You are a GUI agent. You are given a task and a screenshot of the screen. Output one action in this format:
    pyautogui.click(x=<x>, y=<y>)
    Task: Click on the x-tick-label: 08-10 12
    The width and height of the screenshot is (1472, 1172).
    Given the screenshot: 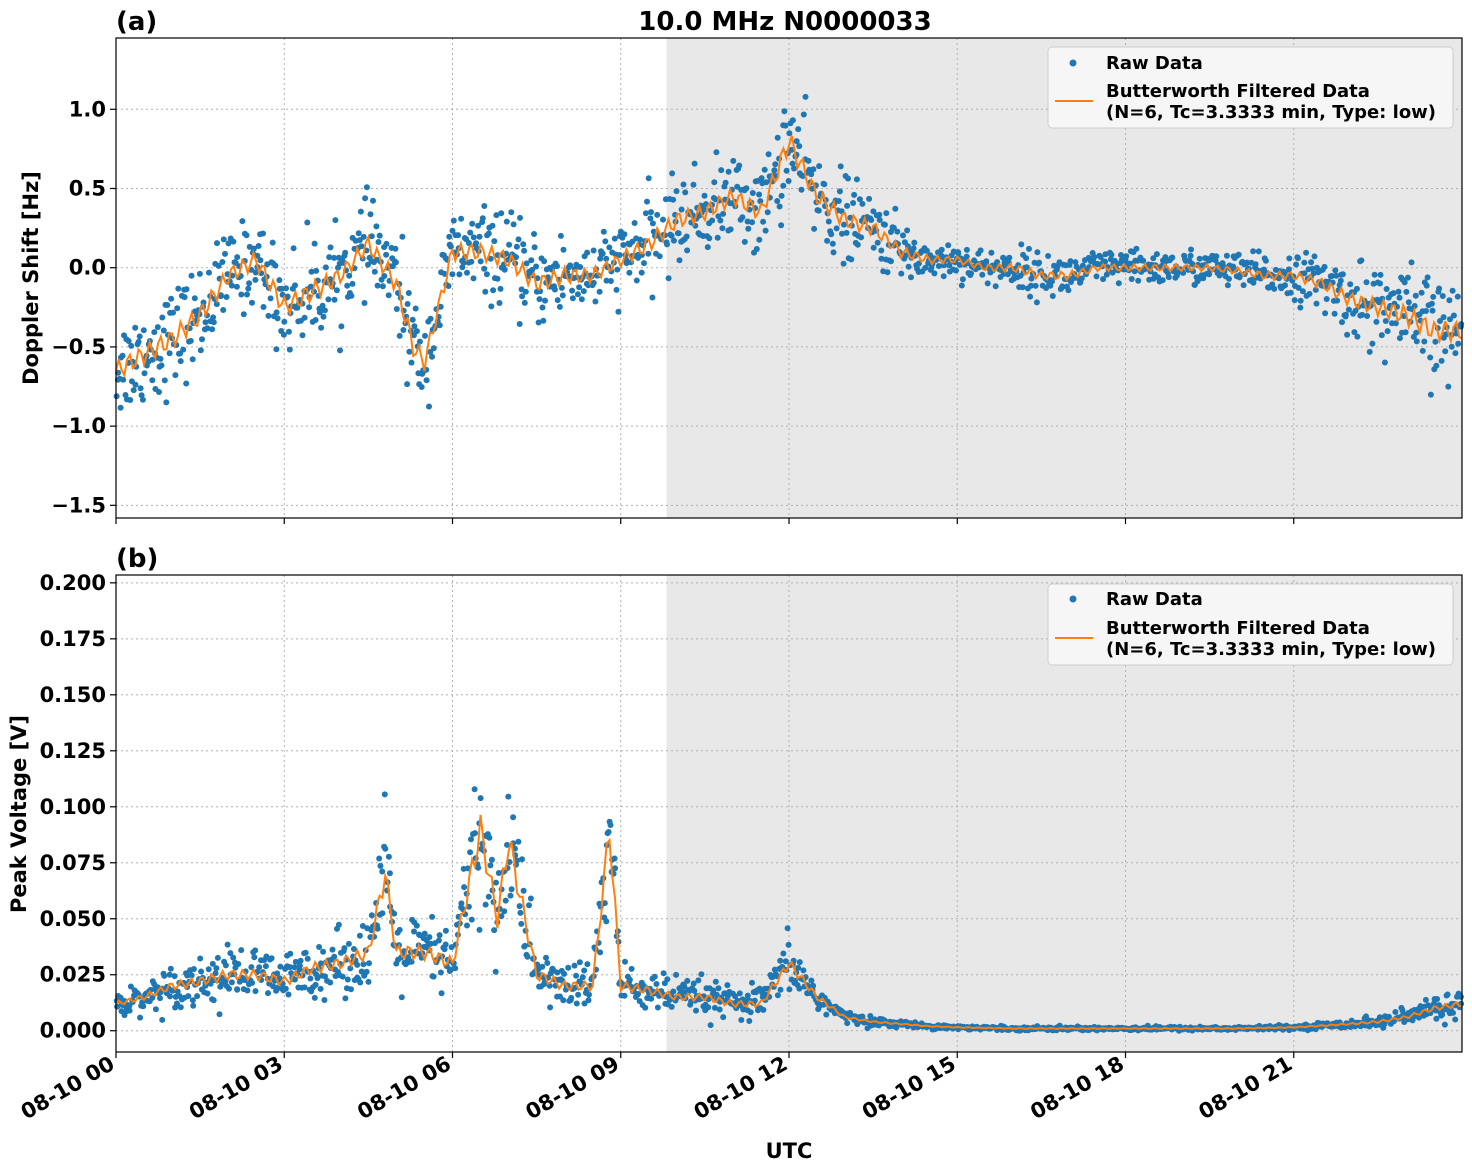 What is the action you would take?
    pyautogui.click(x=741, y=1088)
    